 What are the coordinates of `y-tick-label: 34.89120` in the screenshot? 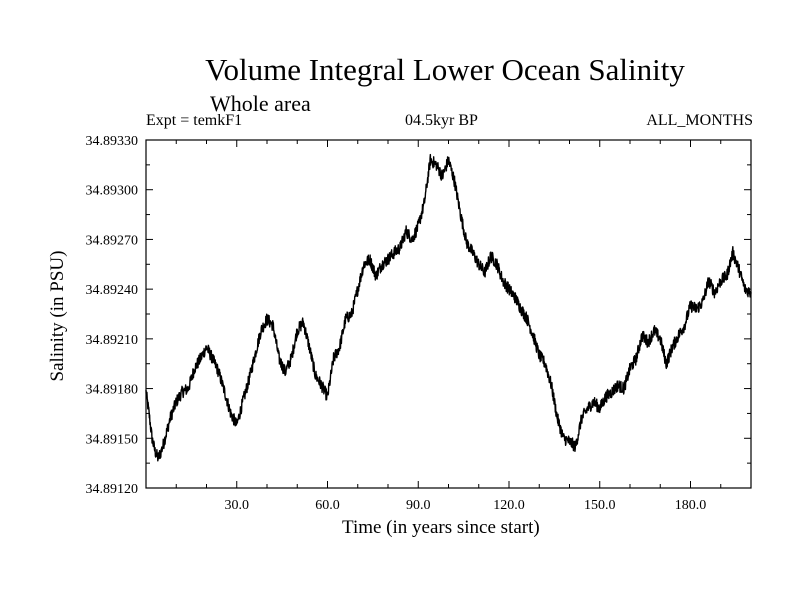 It's located at (112, 489).